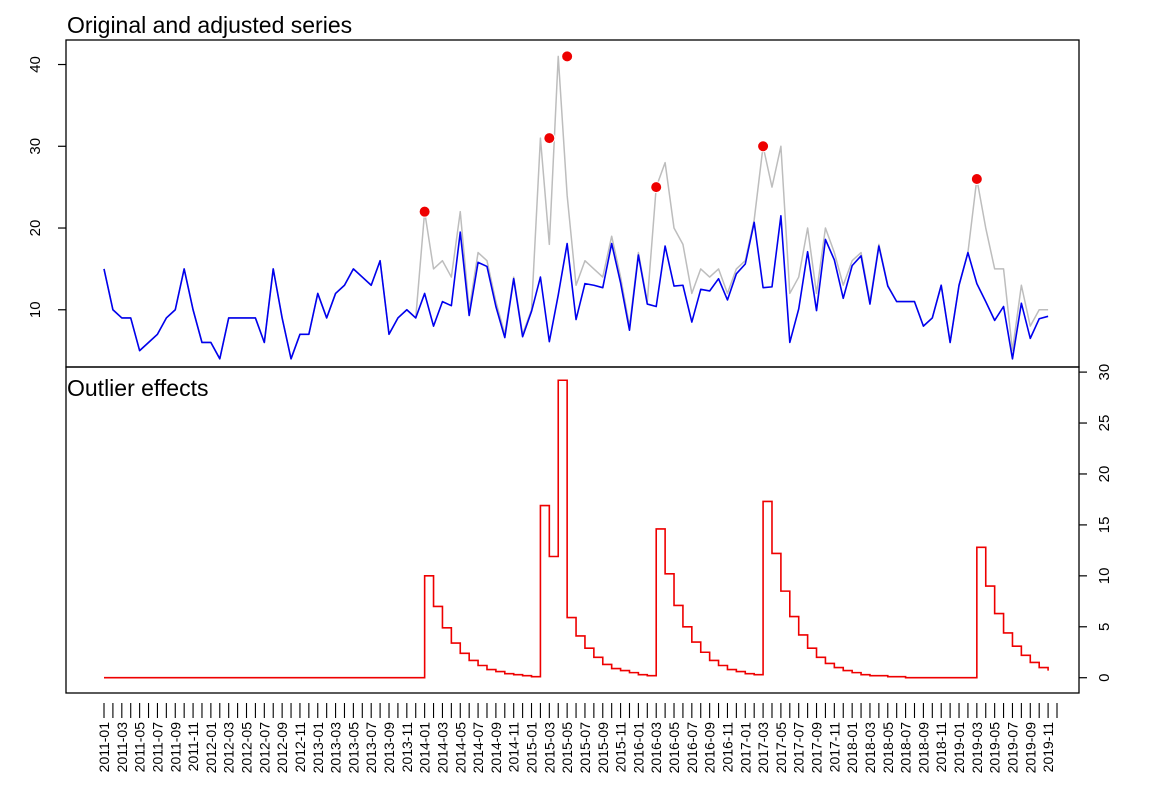 The height and width of the screenshot is (799, 1164). What do you see at coordinates (300, 747) in the screenshot?
I see `x-tick-label: 2012-11` at bounding box center [300, 747].